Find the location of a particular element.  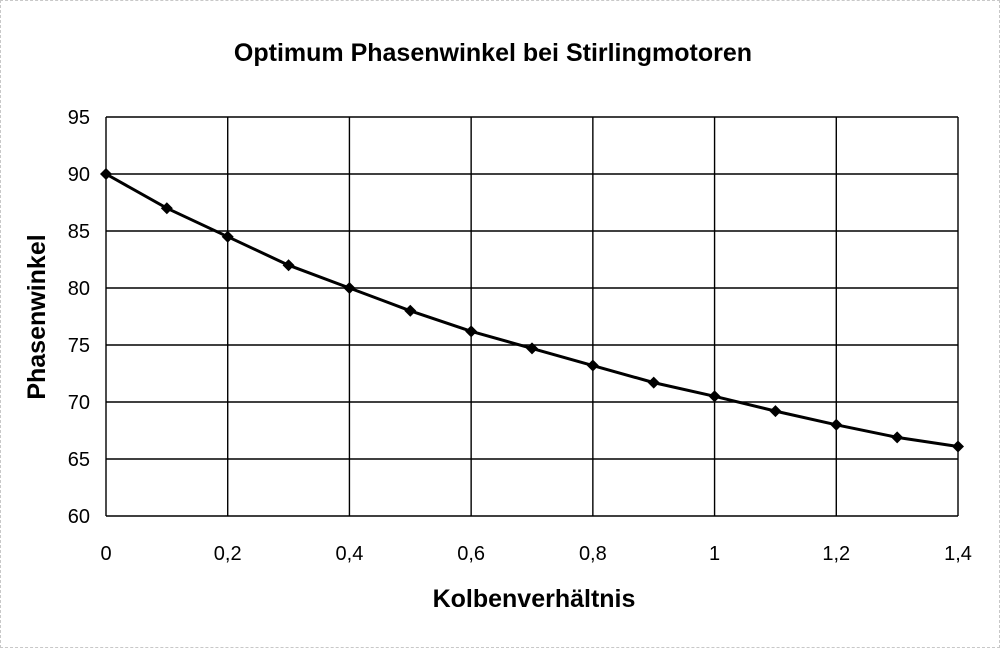

y-tick-label: 85 is located at coordinates (79, 232).